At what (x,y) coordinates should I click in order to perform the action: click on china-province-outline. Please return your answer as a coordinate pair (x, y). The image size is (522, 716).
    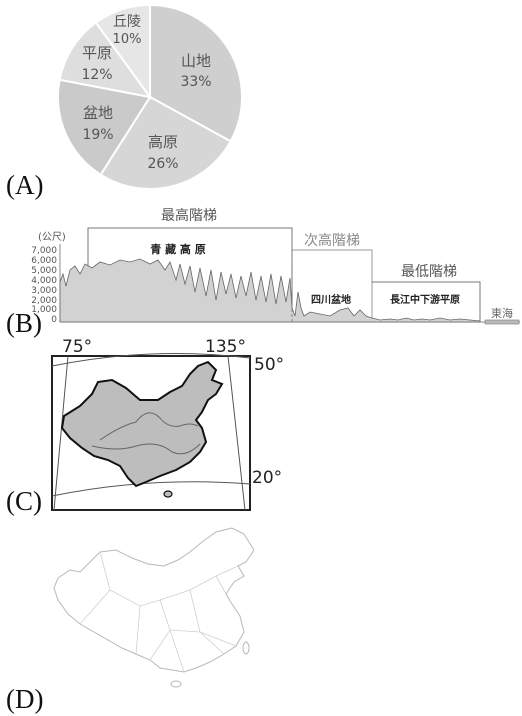
    Looking at the image, I should click on (154, 600).